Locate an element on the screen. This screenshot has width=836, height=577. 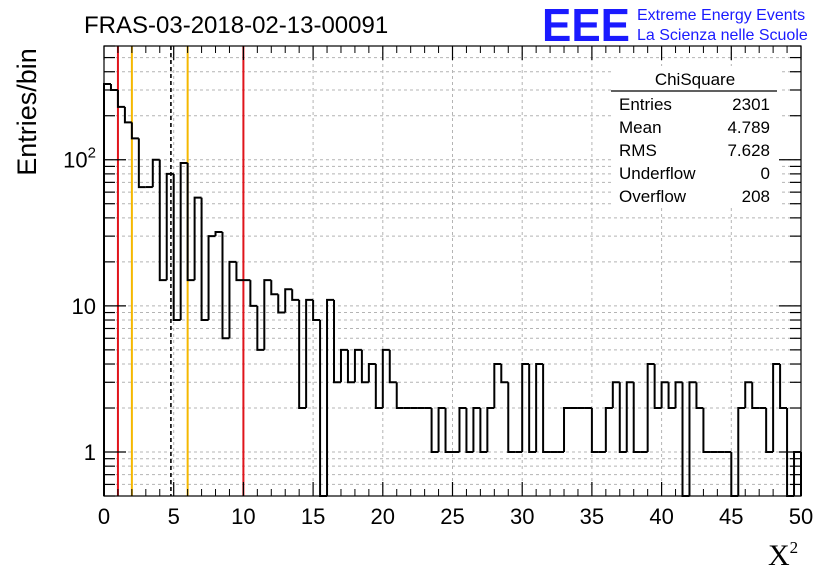
y-tick-label: 10 is located at coordinates (84, 306).